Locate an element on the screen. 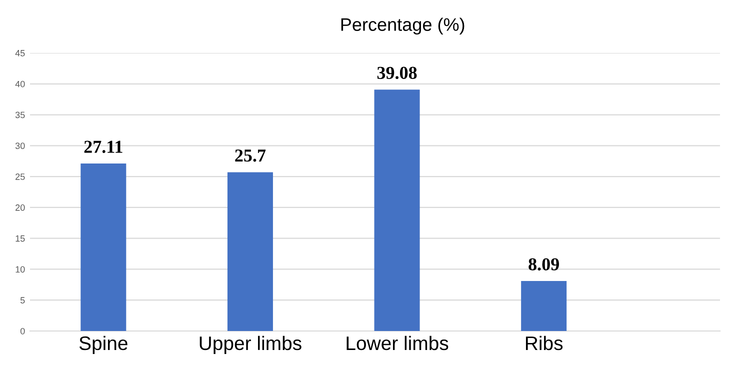  y-tick-label: 25 is located at coordinates (20, 177).